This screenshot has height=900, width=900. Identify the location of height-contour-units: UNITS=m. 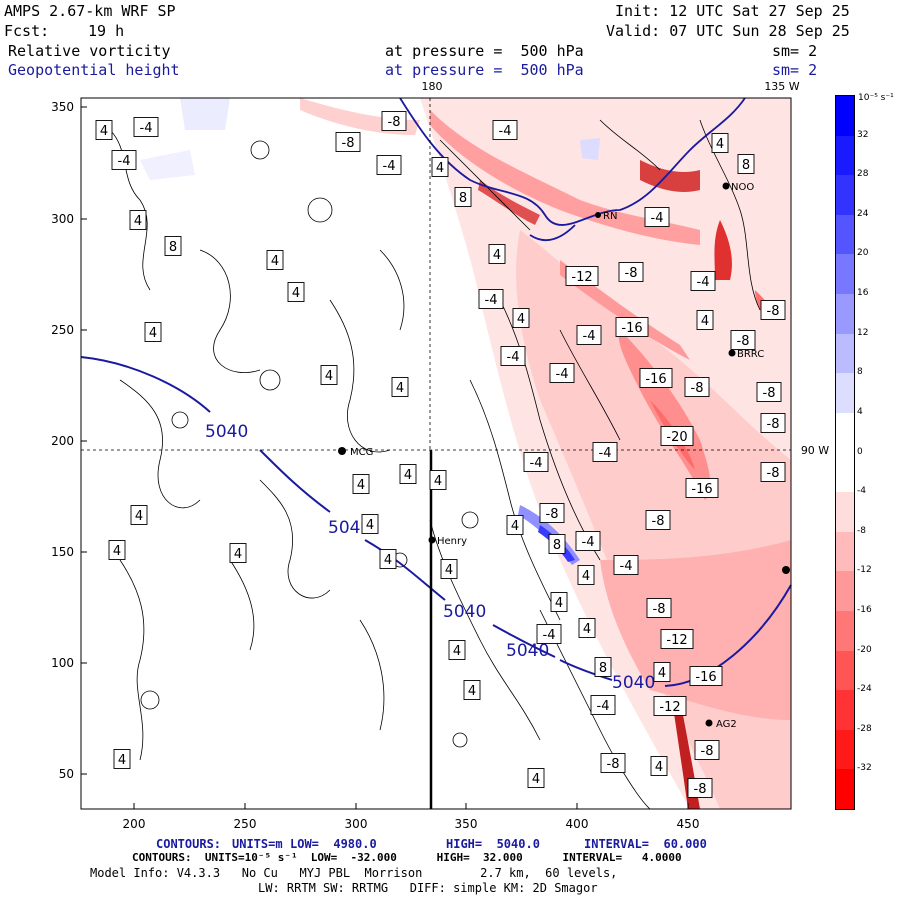
(257, 844).